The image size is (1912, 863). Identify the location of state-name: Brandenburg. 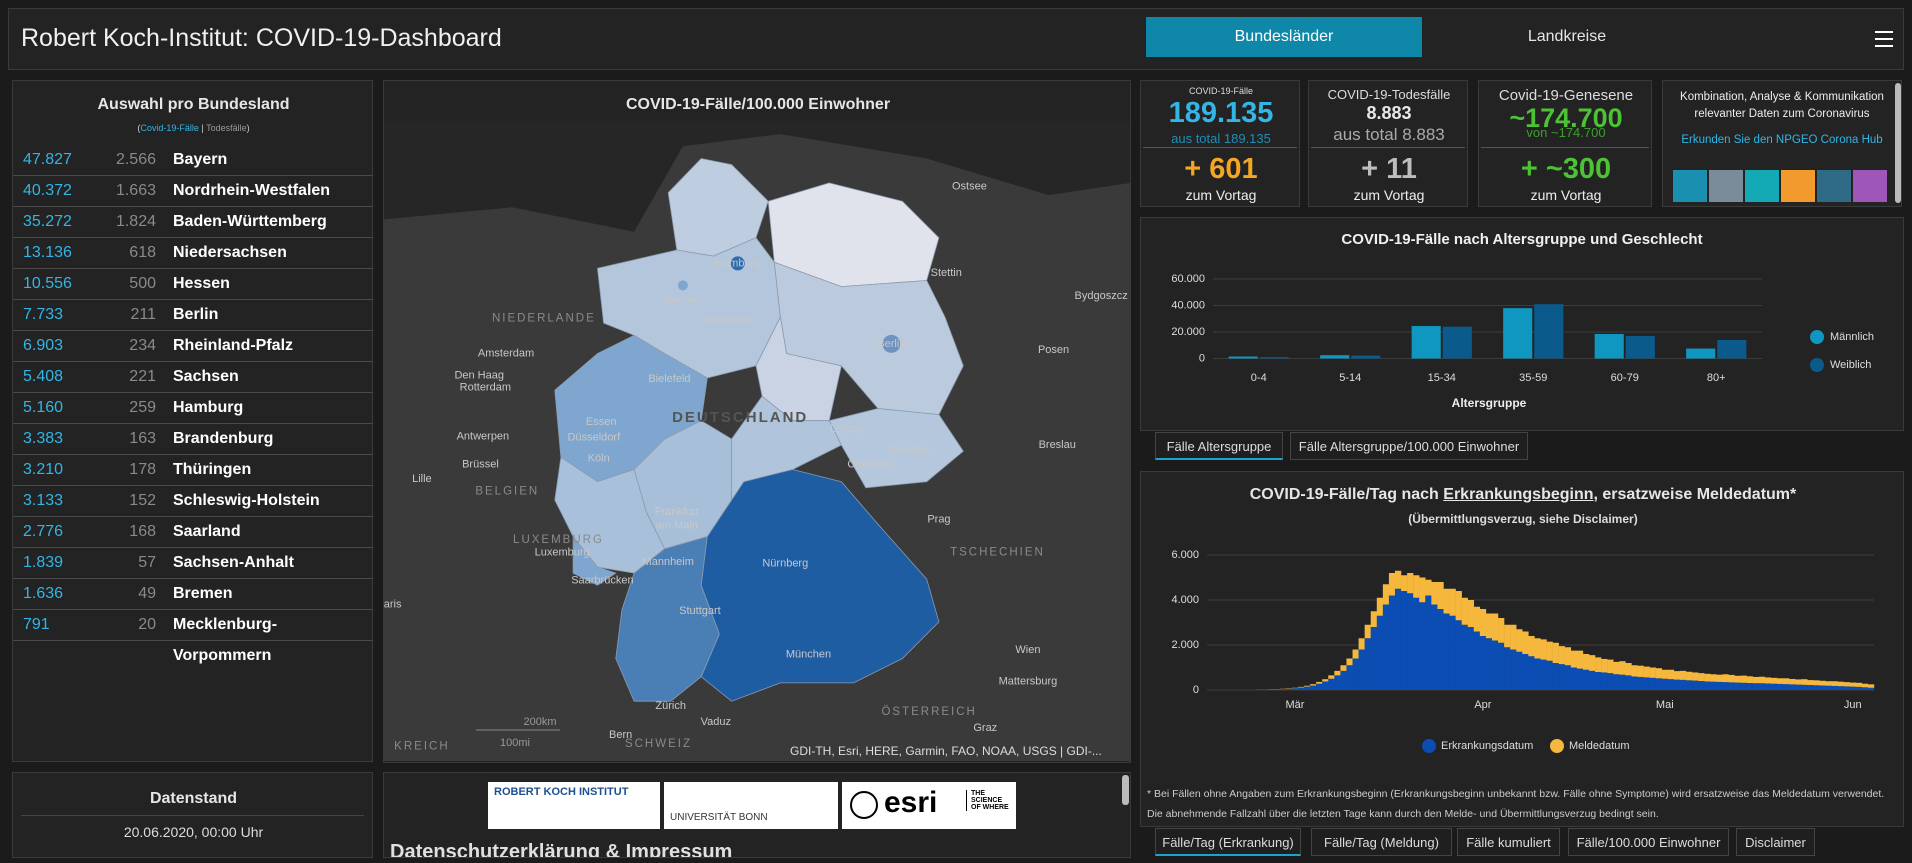
(223, 438).